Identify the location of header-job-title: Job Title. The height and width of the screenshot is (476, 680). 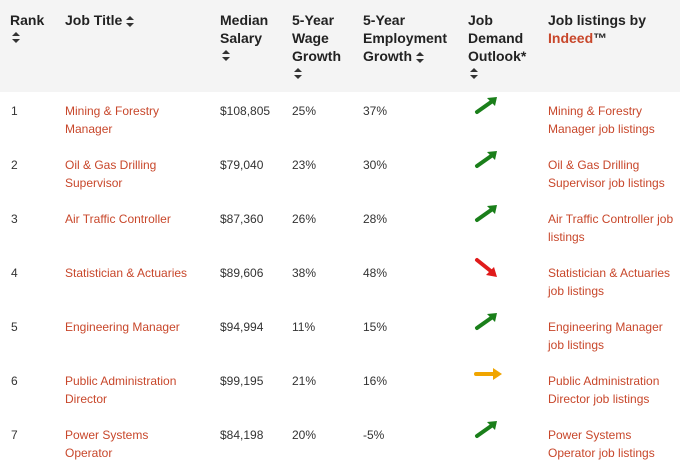
(142, 46).